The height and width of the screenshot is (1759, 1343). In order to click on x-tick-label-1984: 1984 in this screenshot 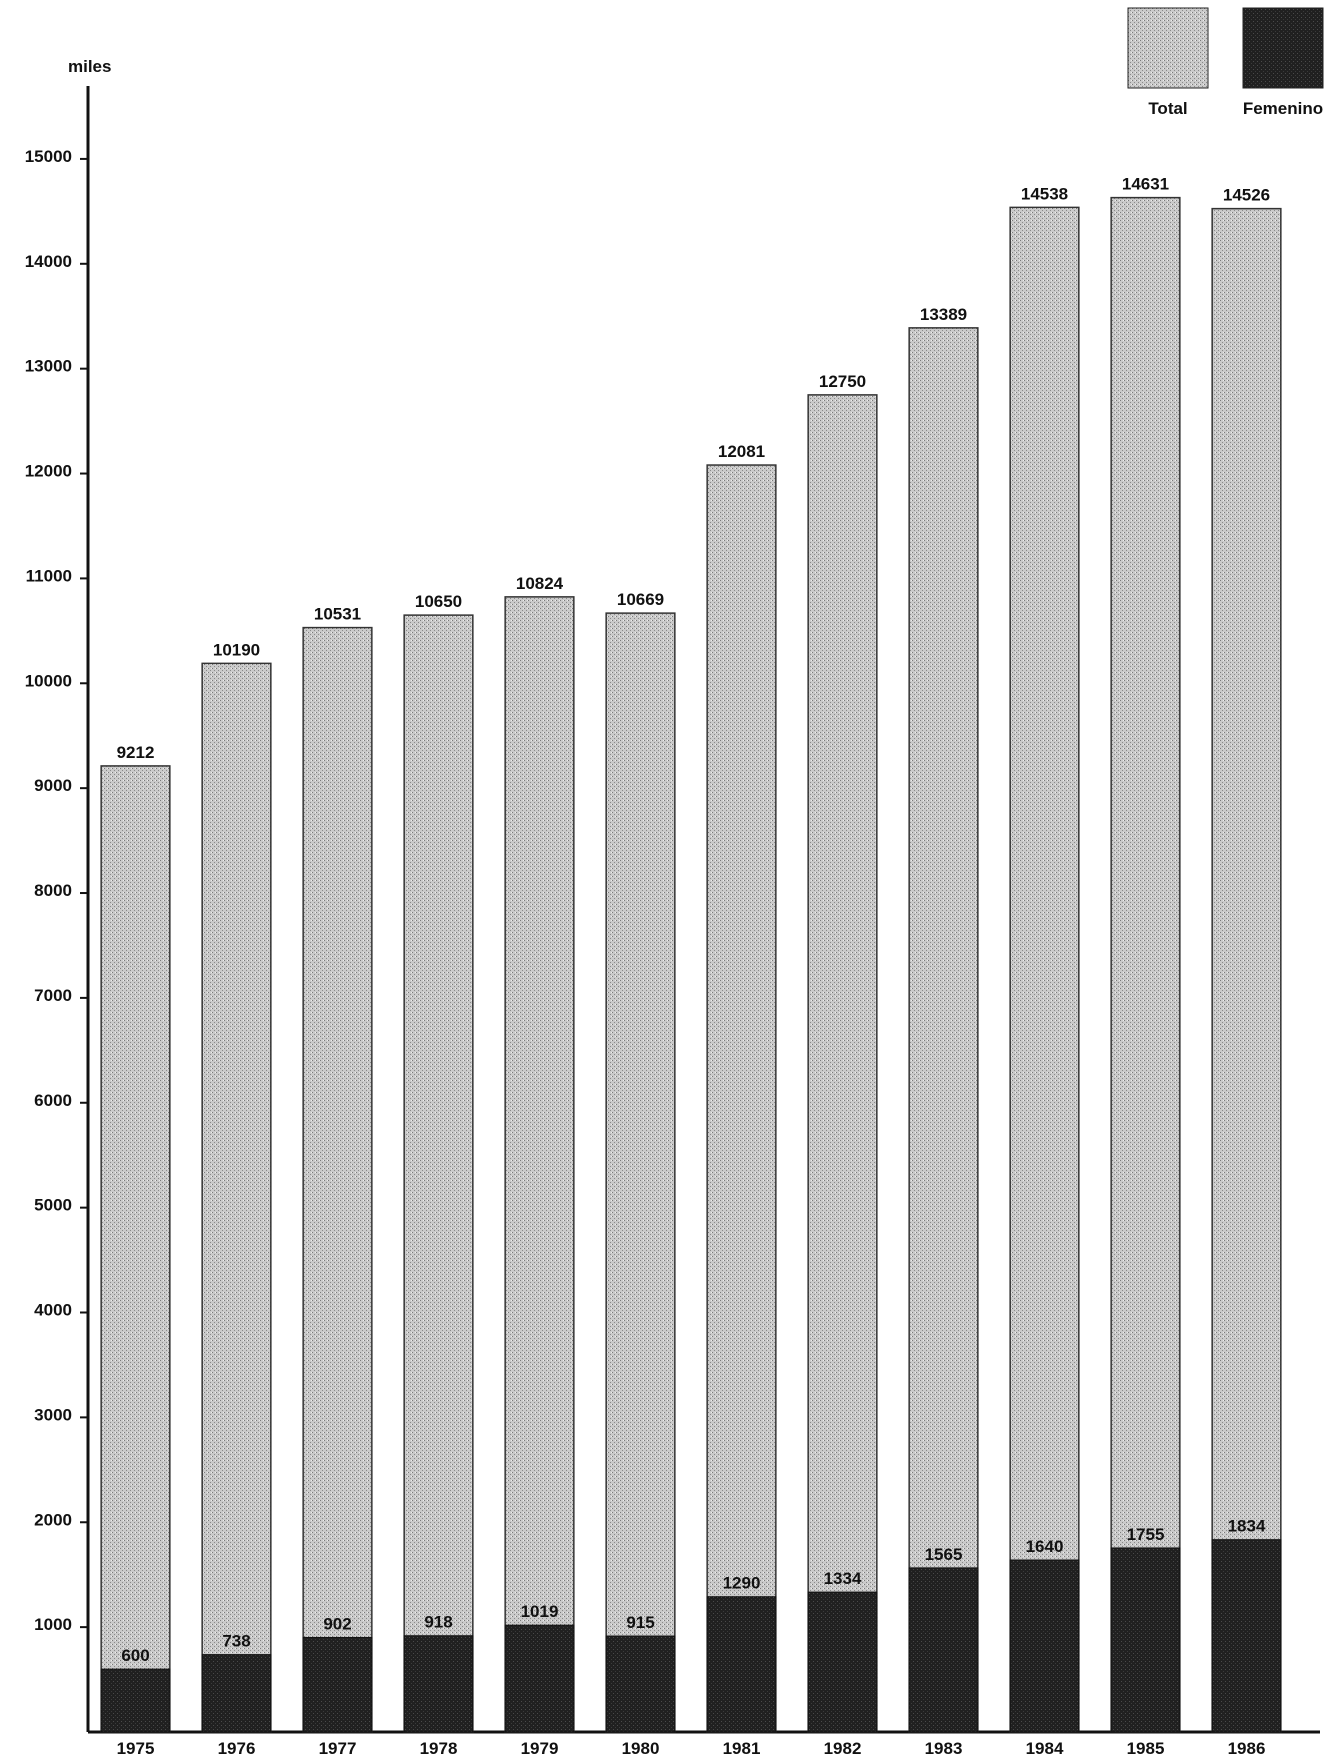, I will do `click(1045, 1748)`.